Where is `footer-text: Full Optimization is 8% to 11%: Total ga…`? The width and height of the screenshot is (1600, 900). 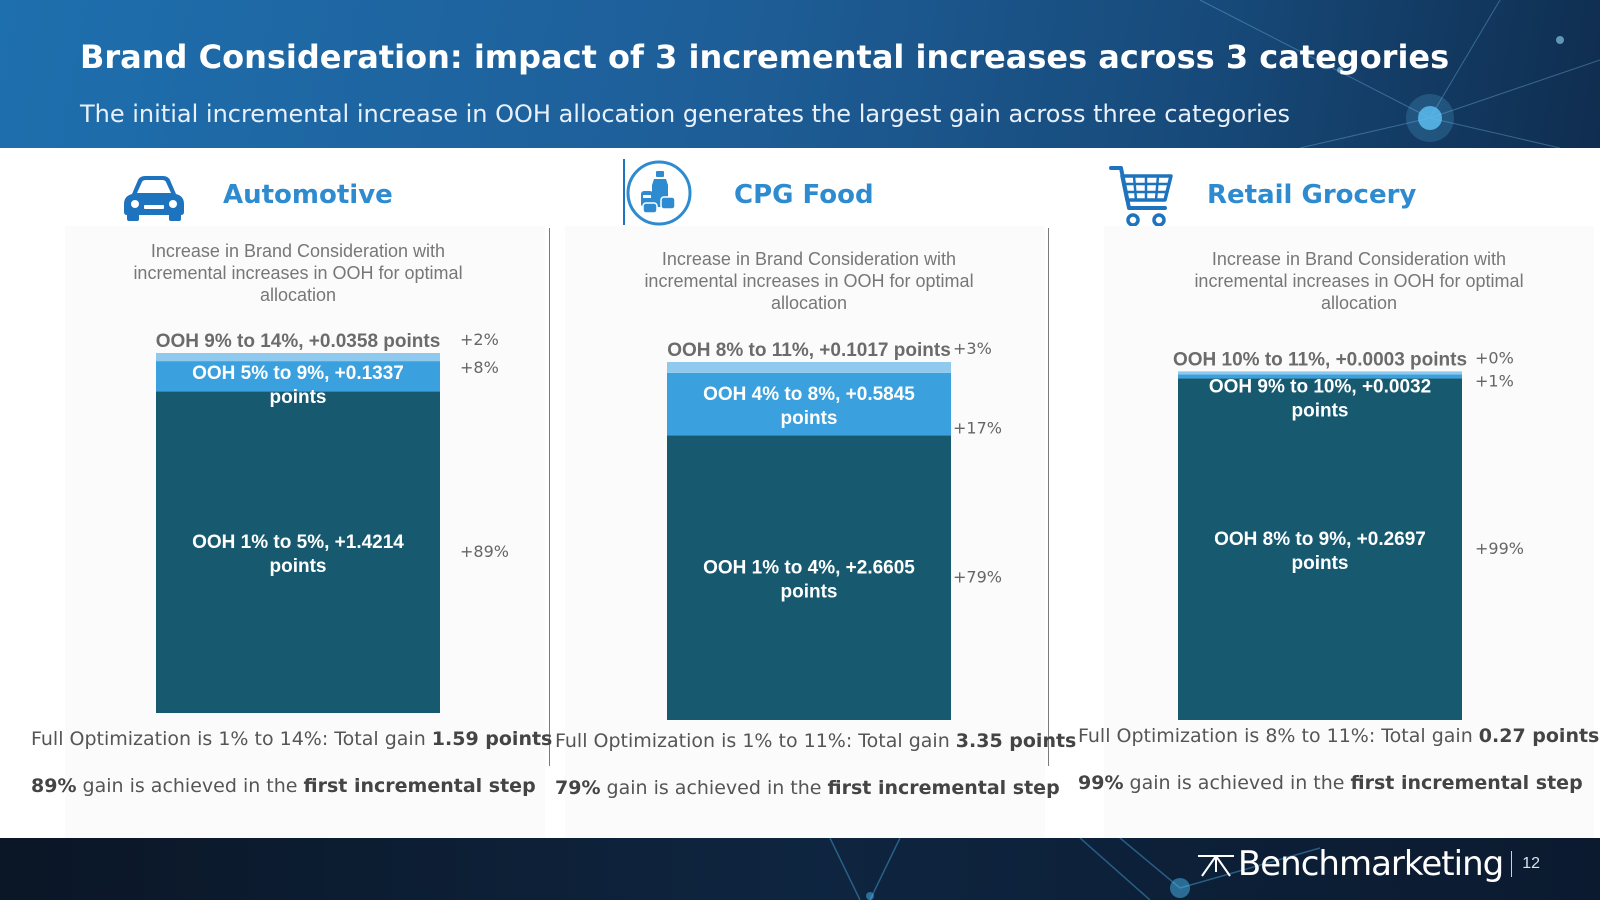
footer-text: Full Optimization is 8% to 11%: Total ga… is located at coordinates (1278, 736).